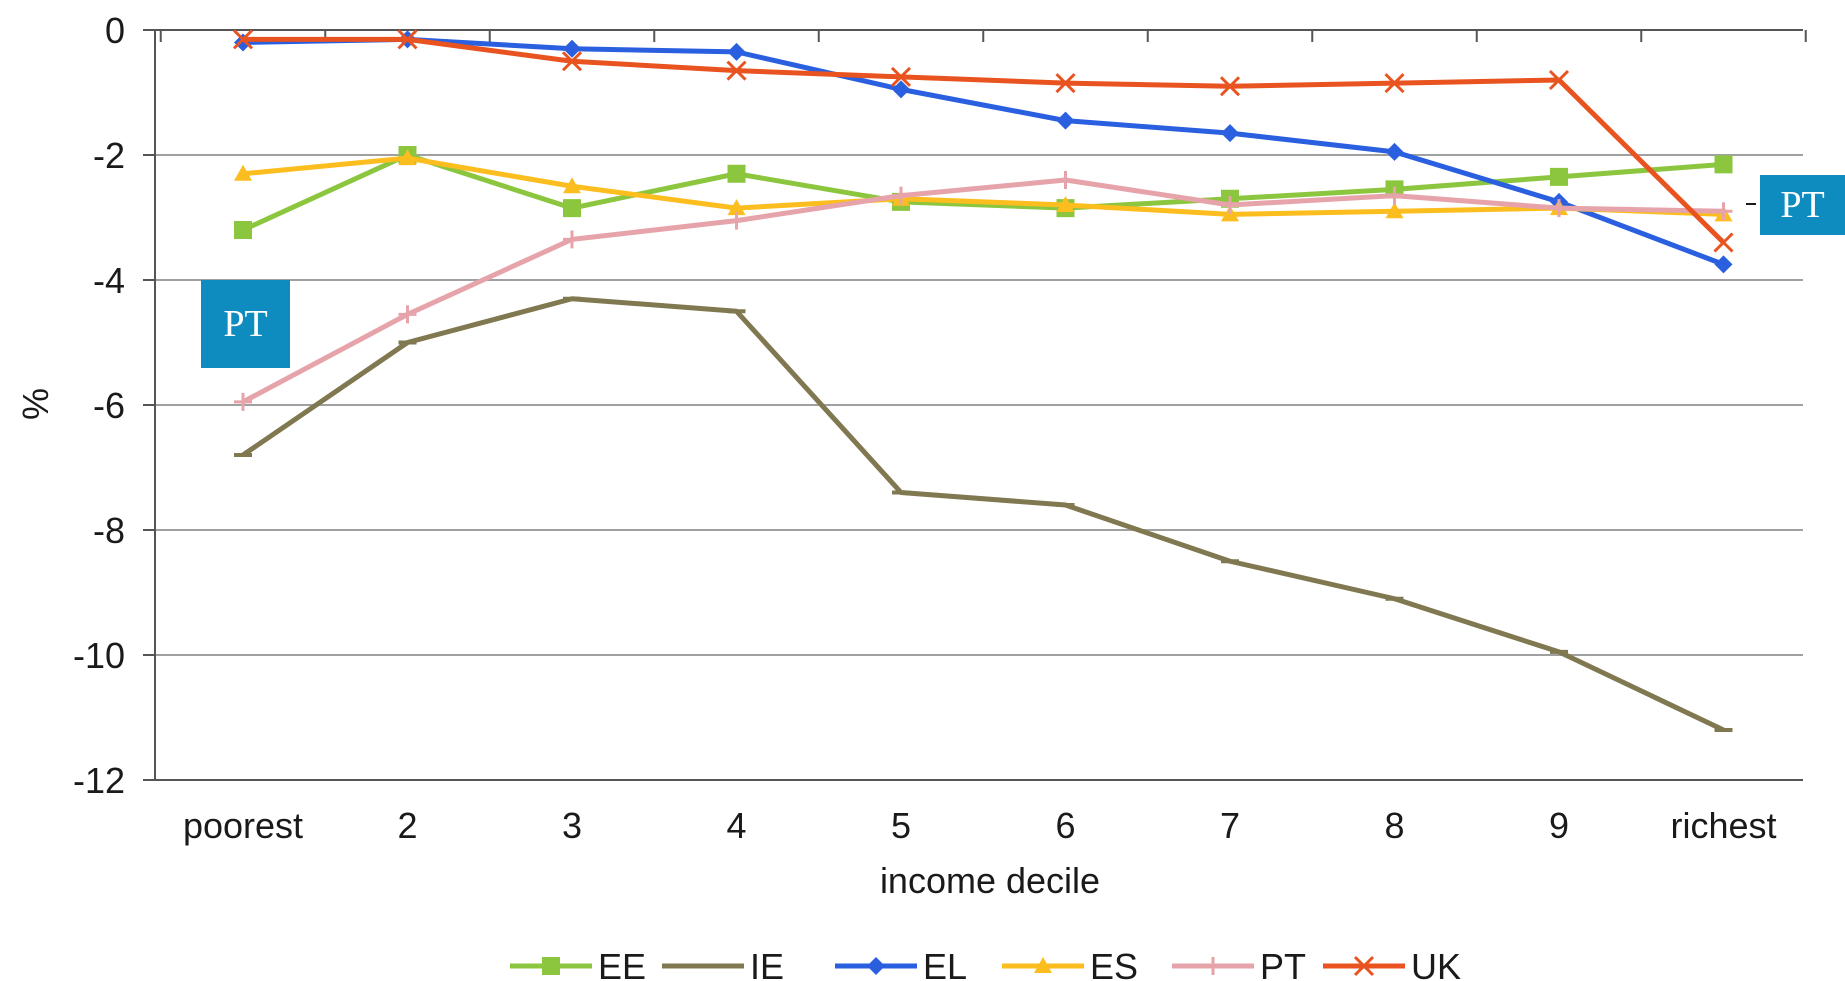 This screenshot has width=1845, height=981. What do you see at coordinates (990, 880) in the screenshot?
I see `x-axis-title: income decile` at bounding box center [990, 880].